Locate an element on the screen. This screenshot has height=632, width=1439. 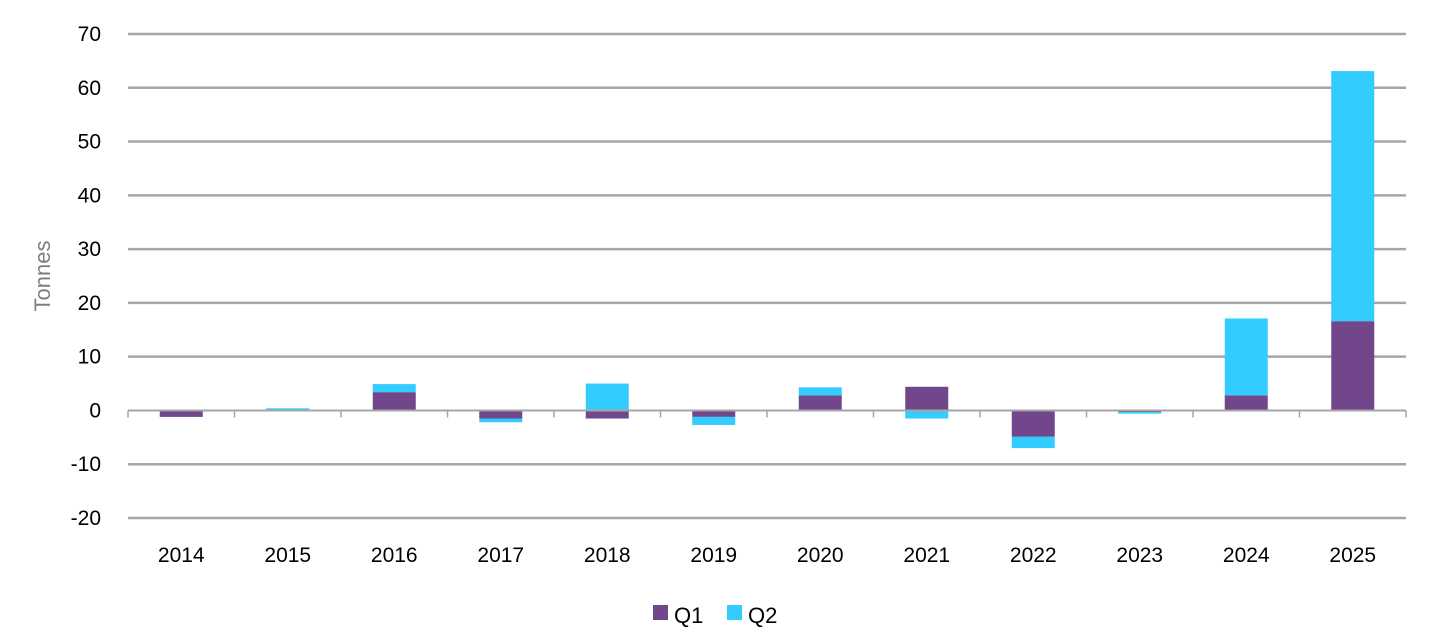
y-tick-label: 20 is located at coordinates (89, 303).